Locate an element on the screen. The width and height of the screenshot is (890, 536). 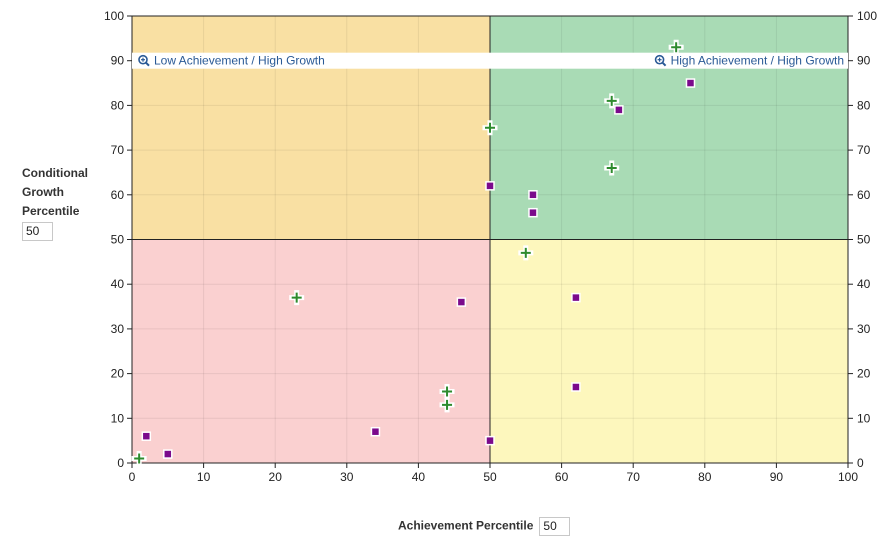
y-tick-label-right: 20 is located at coordinates (864, 374).